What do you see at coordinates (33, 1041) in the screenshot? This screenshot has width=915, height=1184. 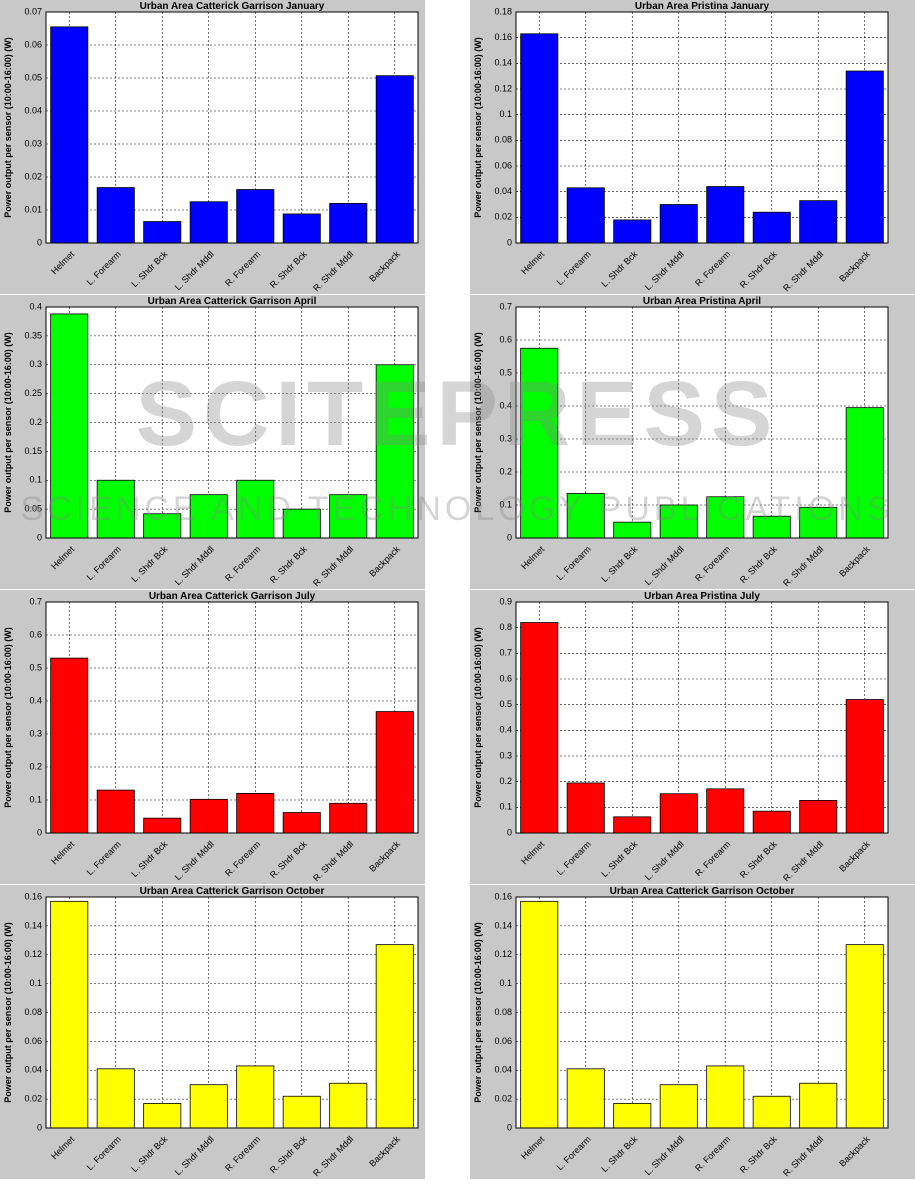 I see `y-tick-label: 0.06` at bounding box center [33, 1041].